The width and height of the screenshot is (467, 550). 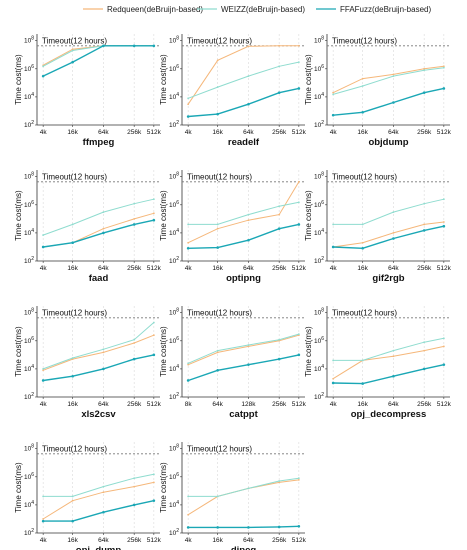 I want to click on chart-title: xls2csv, so click(x=98, y=414).